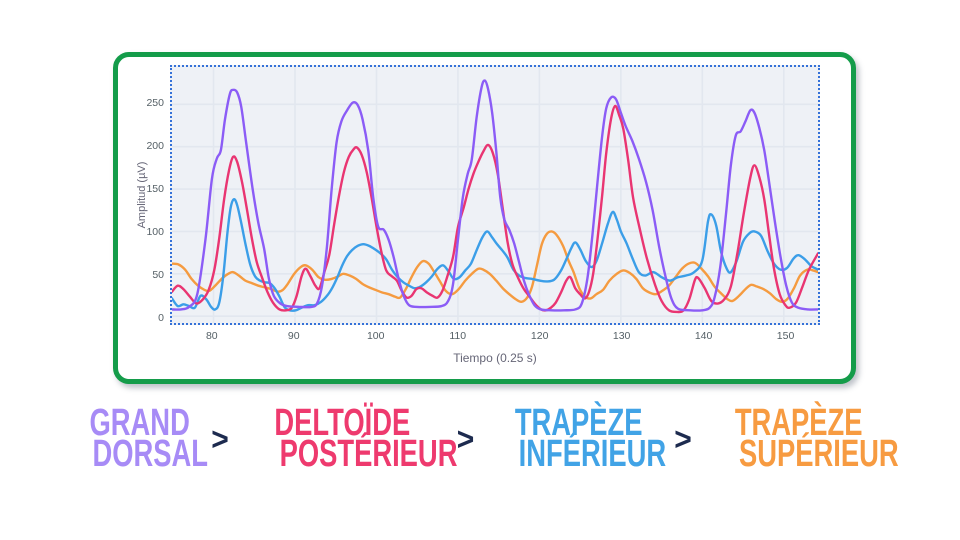  What do you see at coordinates (155, 188) in the screenshot?
I see `y-tick-label: 150` at bounding box center [155, 188].